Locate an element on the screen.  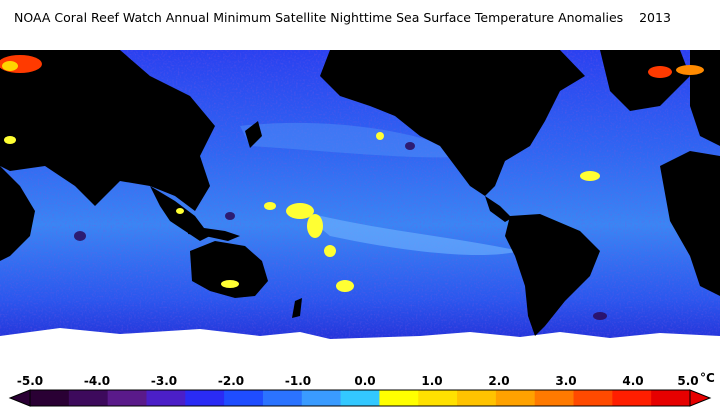
hot-anomaly-patches is located at coordinates (352, 66).